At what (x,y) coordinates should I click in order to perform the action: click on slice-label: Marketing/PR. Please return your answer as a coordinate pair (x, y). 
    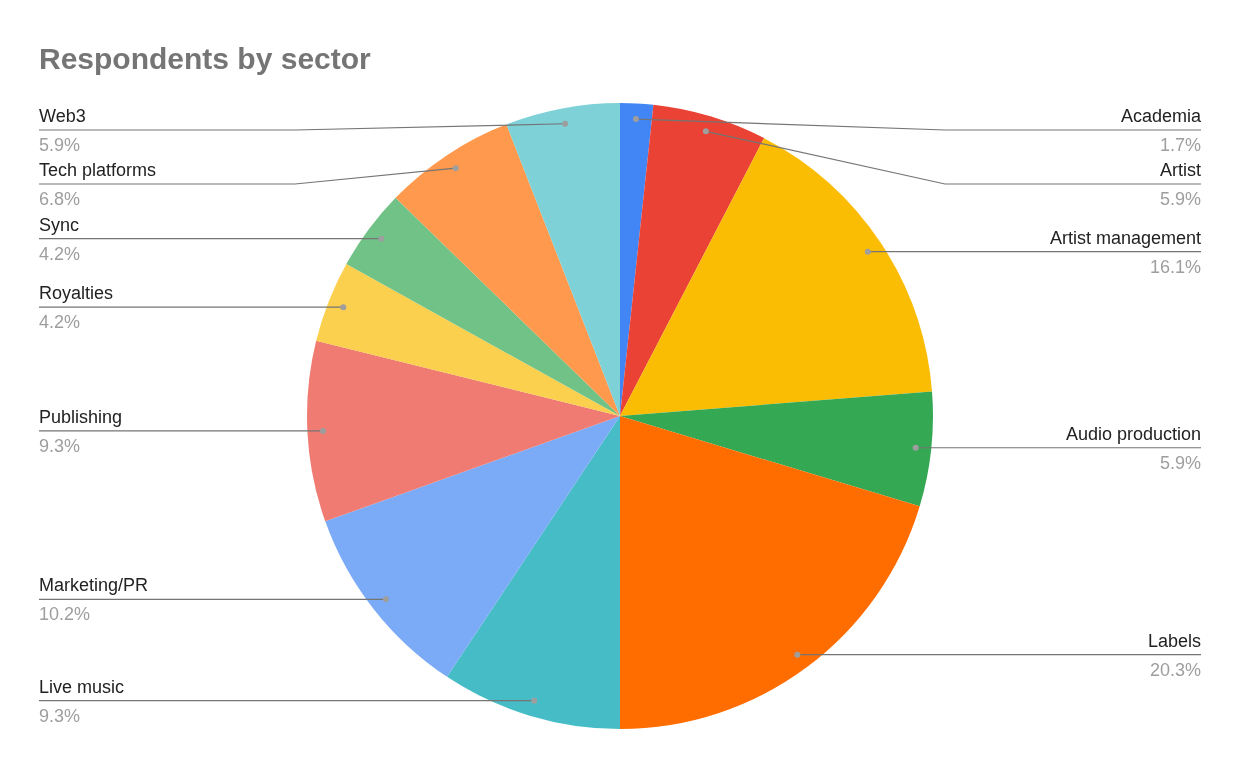
    Looking at the image, I should click on (94, 585).